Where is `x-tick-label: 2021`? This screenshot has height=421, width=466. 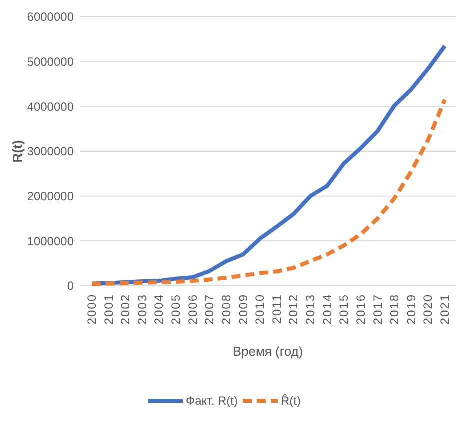
x-tick-label: 2021 is located at coordinates (445, 309).